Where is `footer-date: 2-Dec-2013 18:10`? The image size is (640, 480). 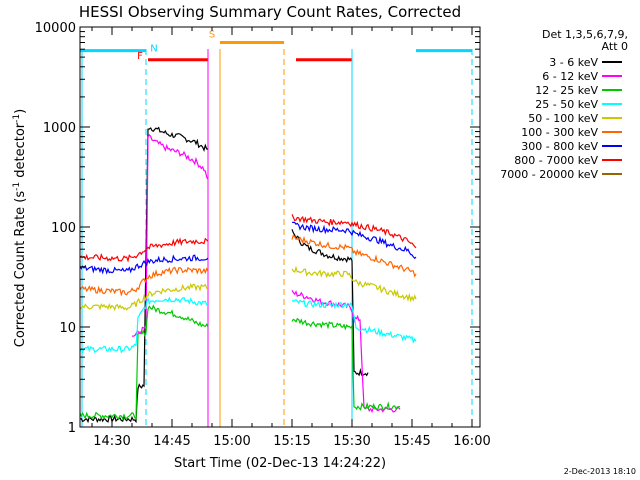 footer-date: 2-Dec-2013 18:10 is located at coordinates (600, 471).